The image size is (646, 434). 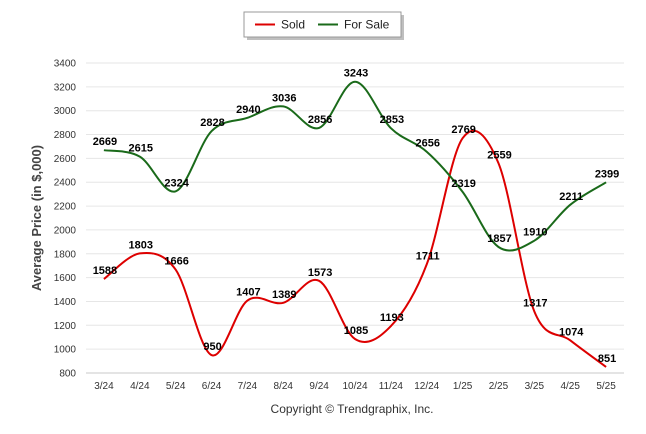 I want to click on x-tick-label: 3/24, so click(x=104, y=386).